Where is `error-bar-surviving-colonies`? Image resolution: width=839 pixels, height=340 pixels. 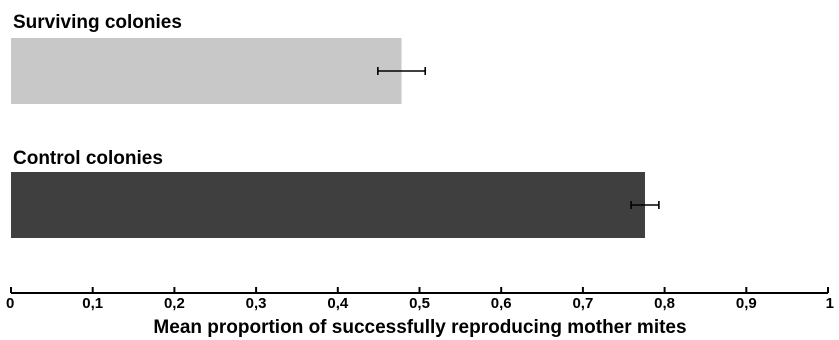 error-bar-surviving-colonies is located at coordinates (402, 71).